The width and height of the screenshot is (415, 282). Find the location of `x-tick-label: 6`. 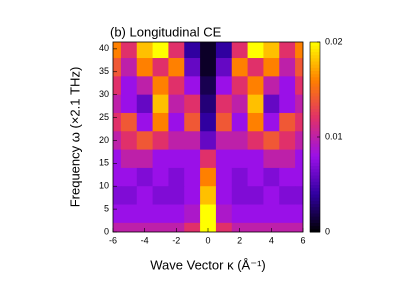

x-tick-label: 6 is located at coordinates (302, 240).